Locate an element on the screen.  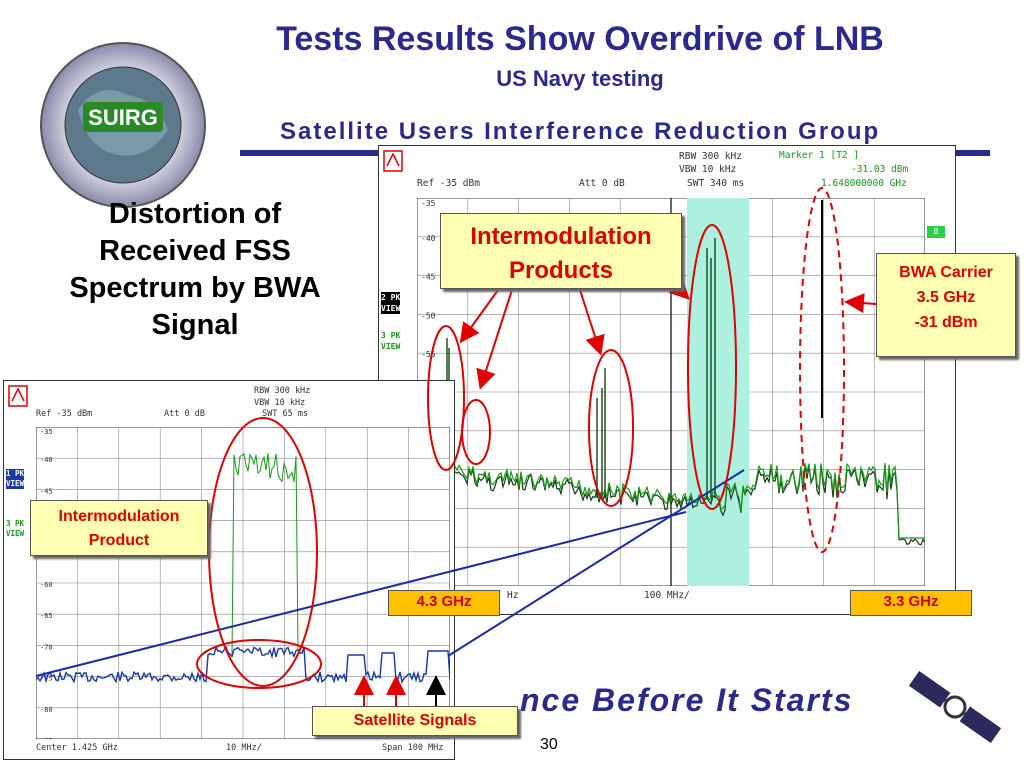
y-tick-label: -60 is located at coordinates (46, 585).